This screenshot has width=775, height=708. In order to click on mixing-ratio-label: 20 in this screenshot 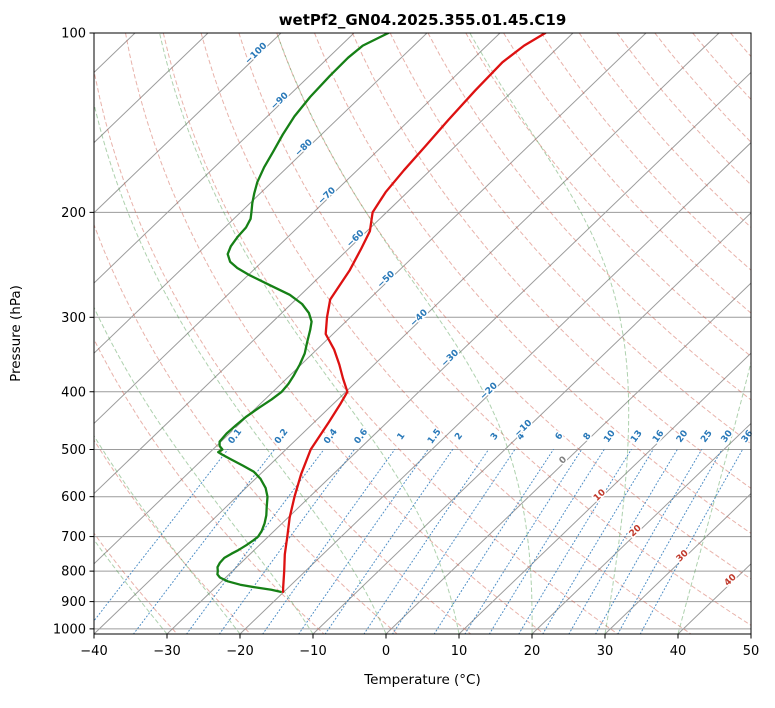, I will do `click(682, 437)`.